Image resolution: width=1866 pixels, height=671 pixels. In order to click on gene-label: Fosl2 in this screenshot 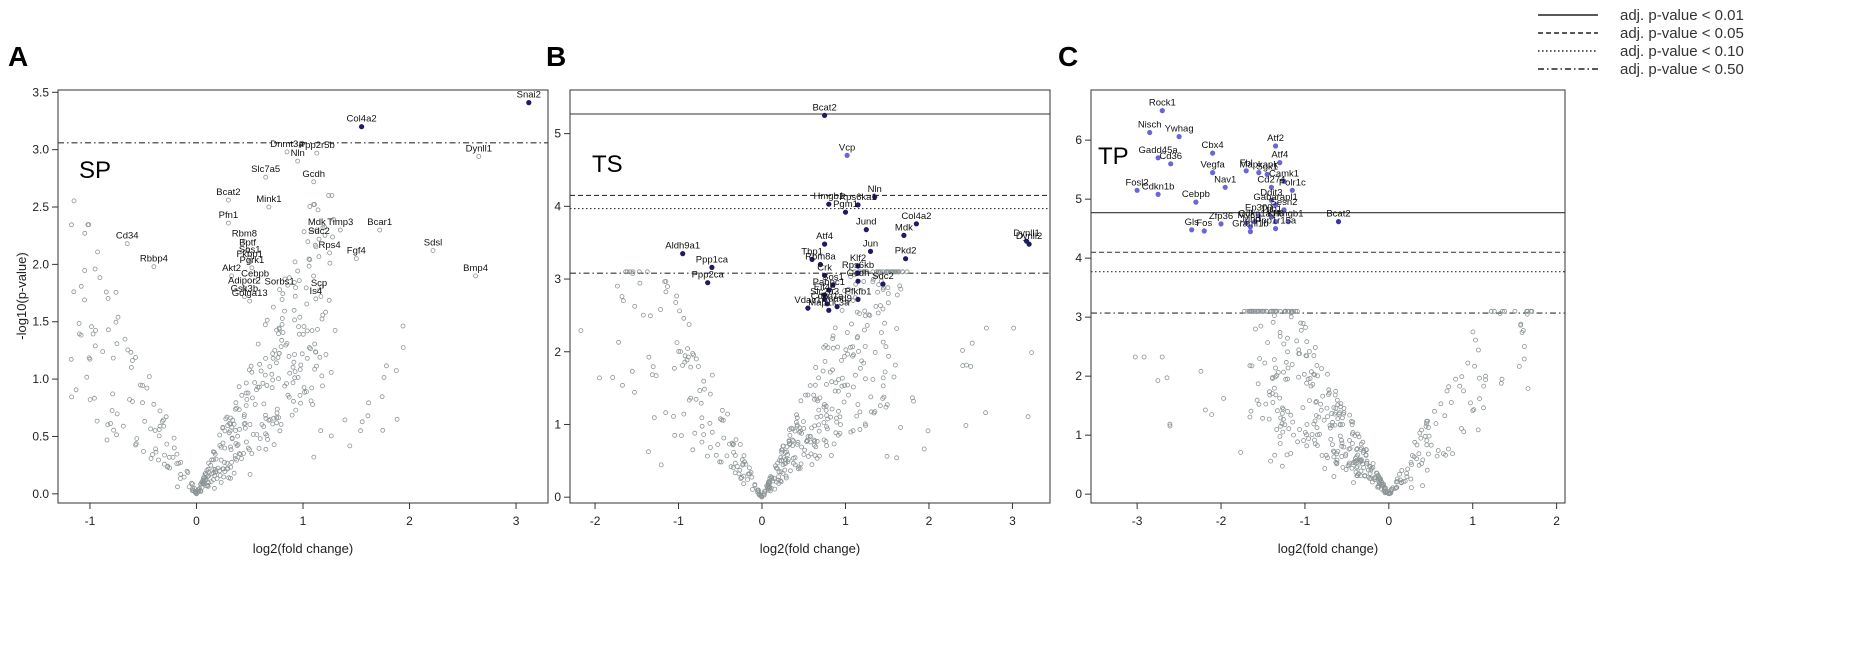, I will do `click(1136, 182)`.